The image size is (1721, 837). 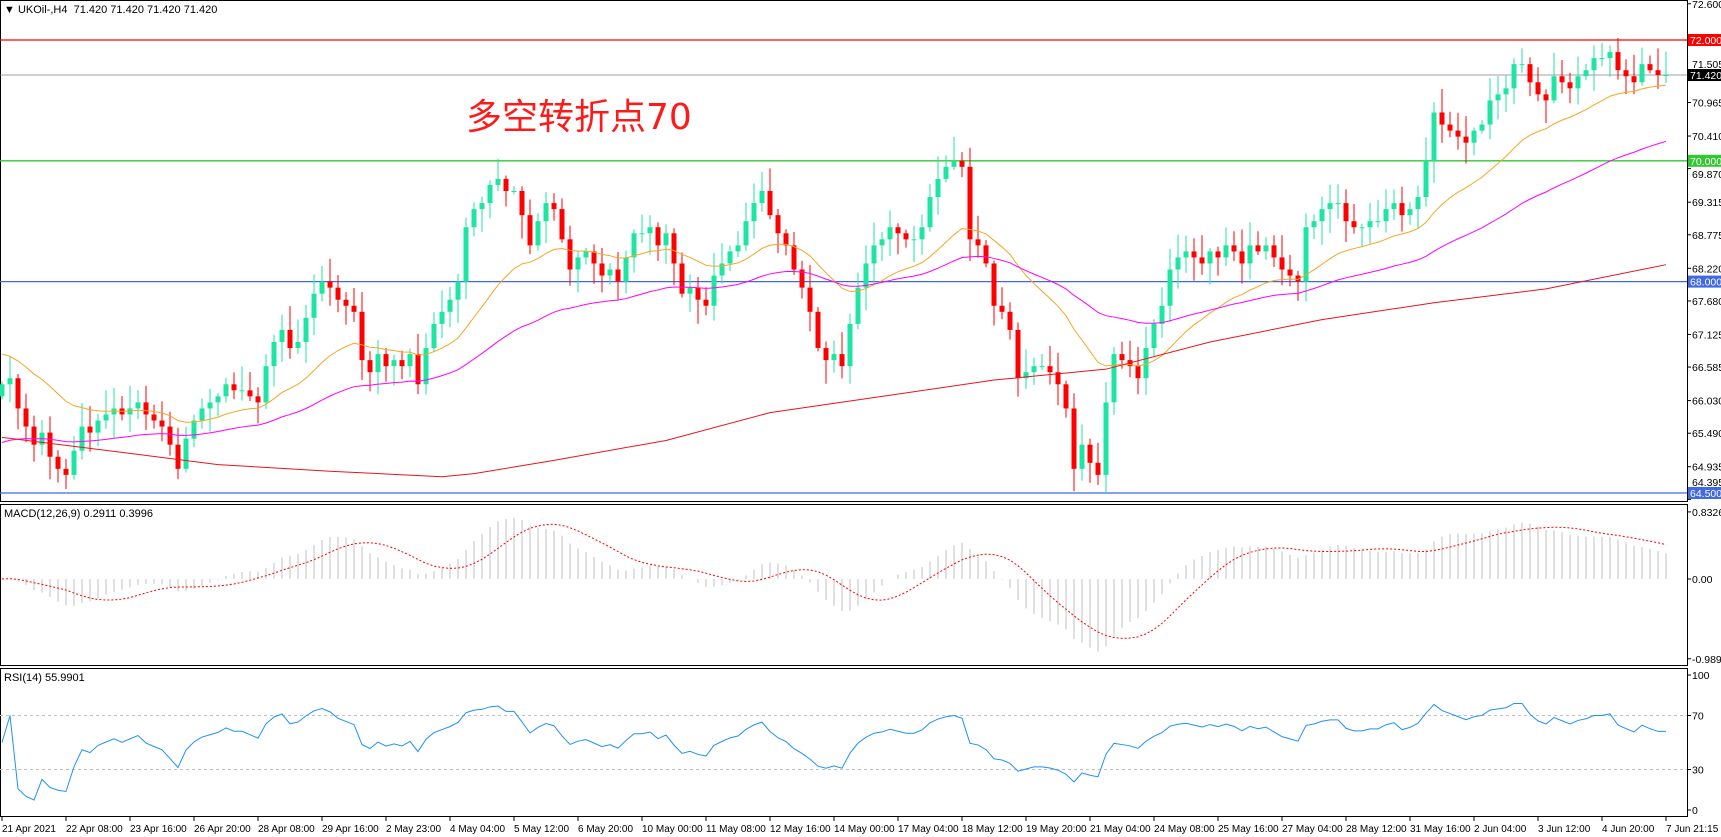 I want to click on rsi-label: RSI(14) 55.9901, so click(x=44, y=678).